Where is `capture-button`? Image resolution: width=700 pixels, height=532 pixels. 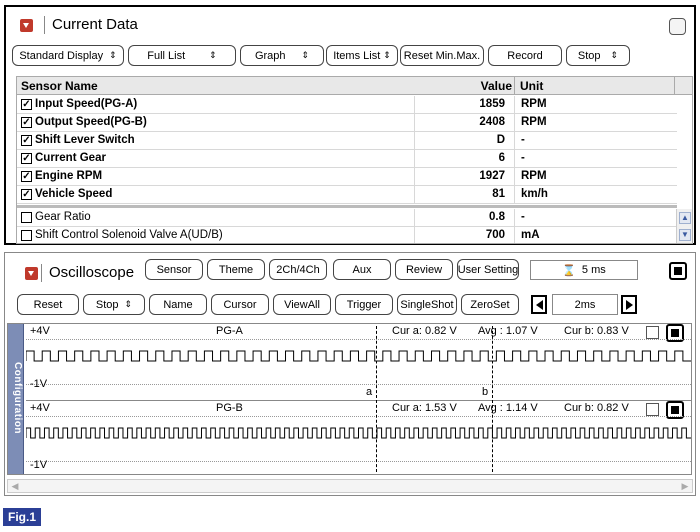 capture-button is located at coordinates (678, 271).